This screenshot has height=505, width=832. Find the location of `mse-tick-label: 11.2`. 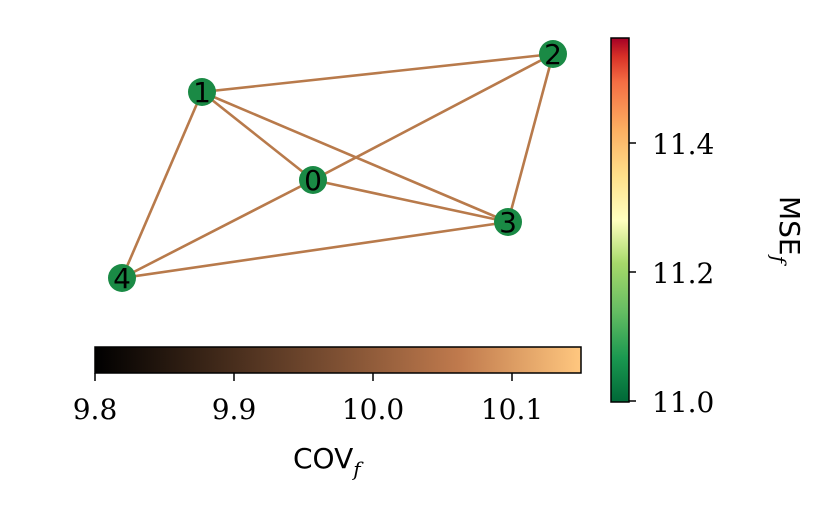

mse-tick-label: 11.2 is located at coordinates (683, 273).